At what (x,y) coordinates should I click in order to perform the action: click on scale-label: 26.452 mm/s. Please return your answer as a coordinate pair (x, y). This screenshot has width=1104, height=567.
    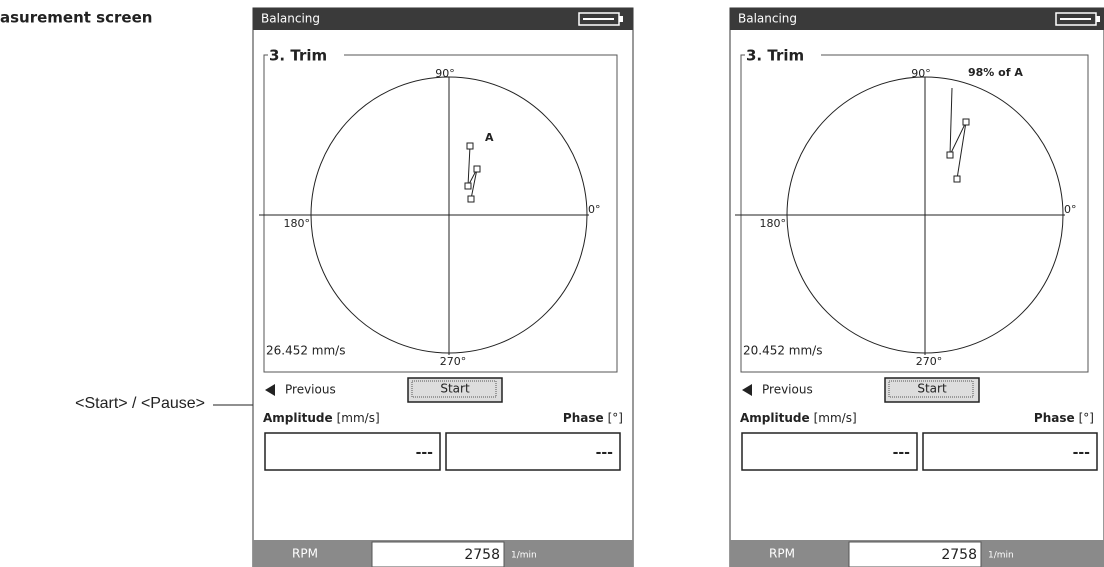
    Looking at the image, I should click on (305, 351).